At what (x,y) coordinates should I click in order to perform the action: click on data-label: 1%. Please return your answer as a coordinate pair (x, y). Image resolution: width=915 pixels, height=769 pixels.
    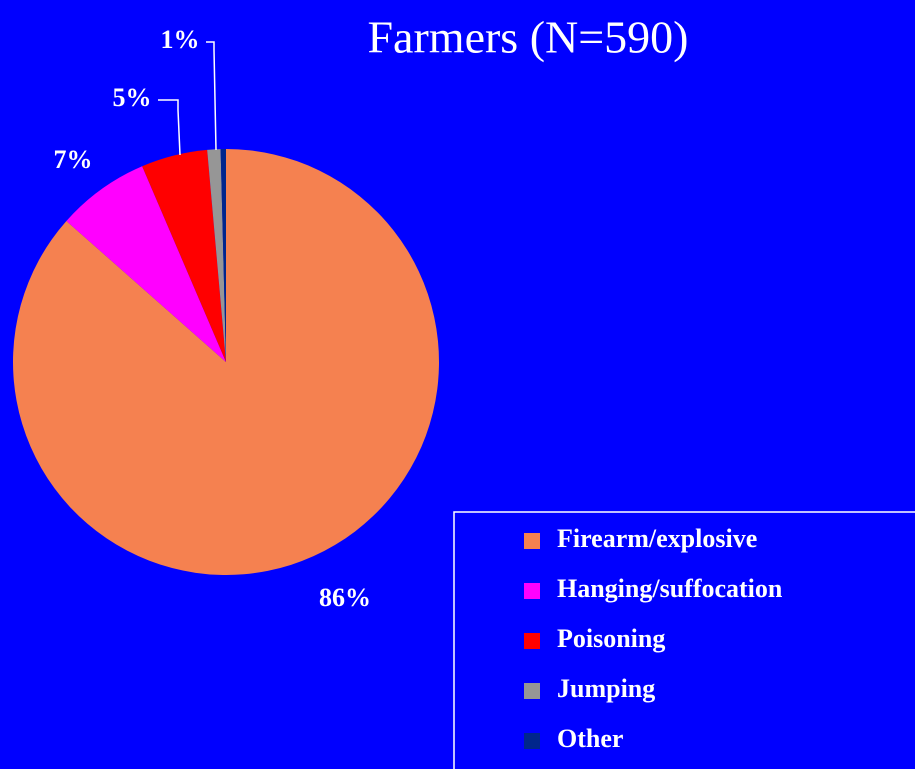
    Looking at the image, I should click on (180, 39).